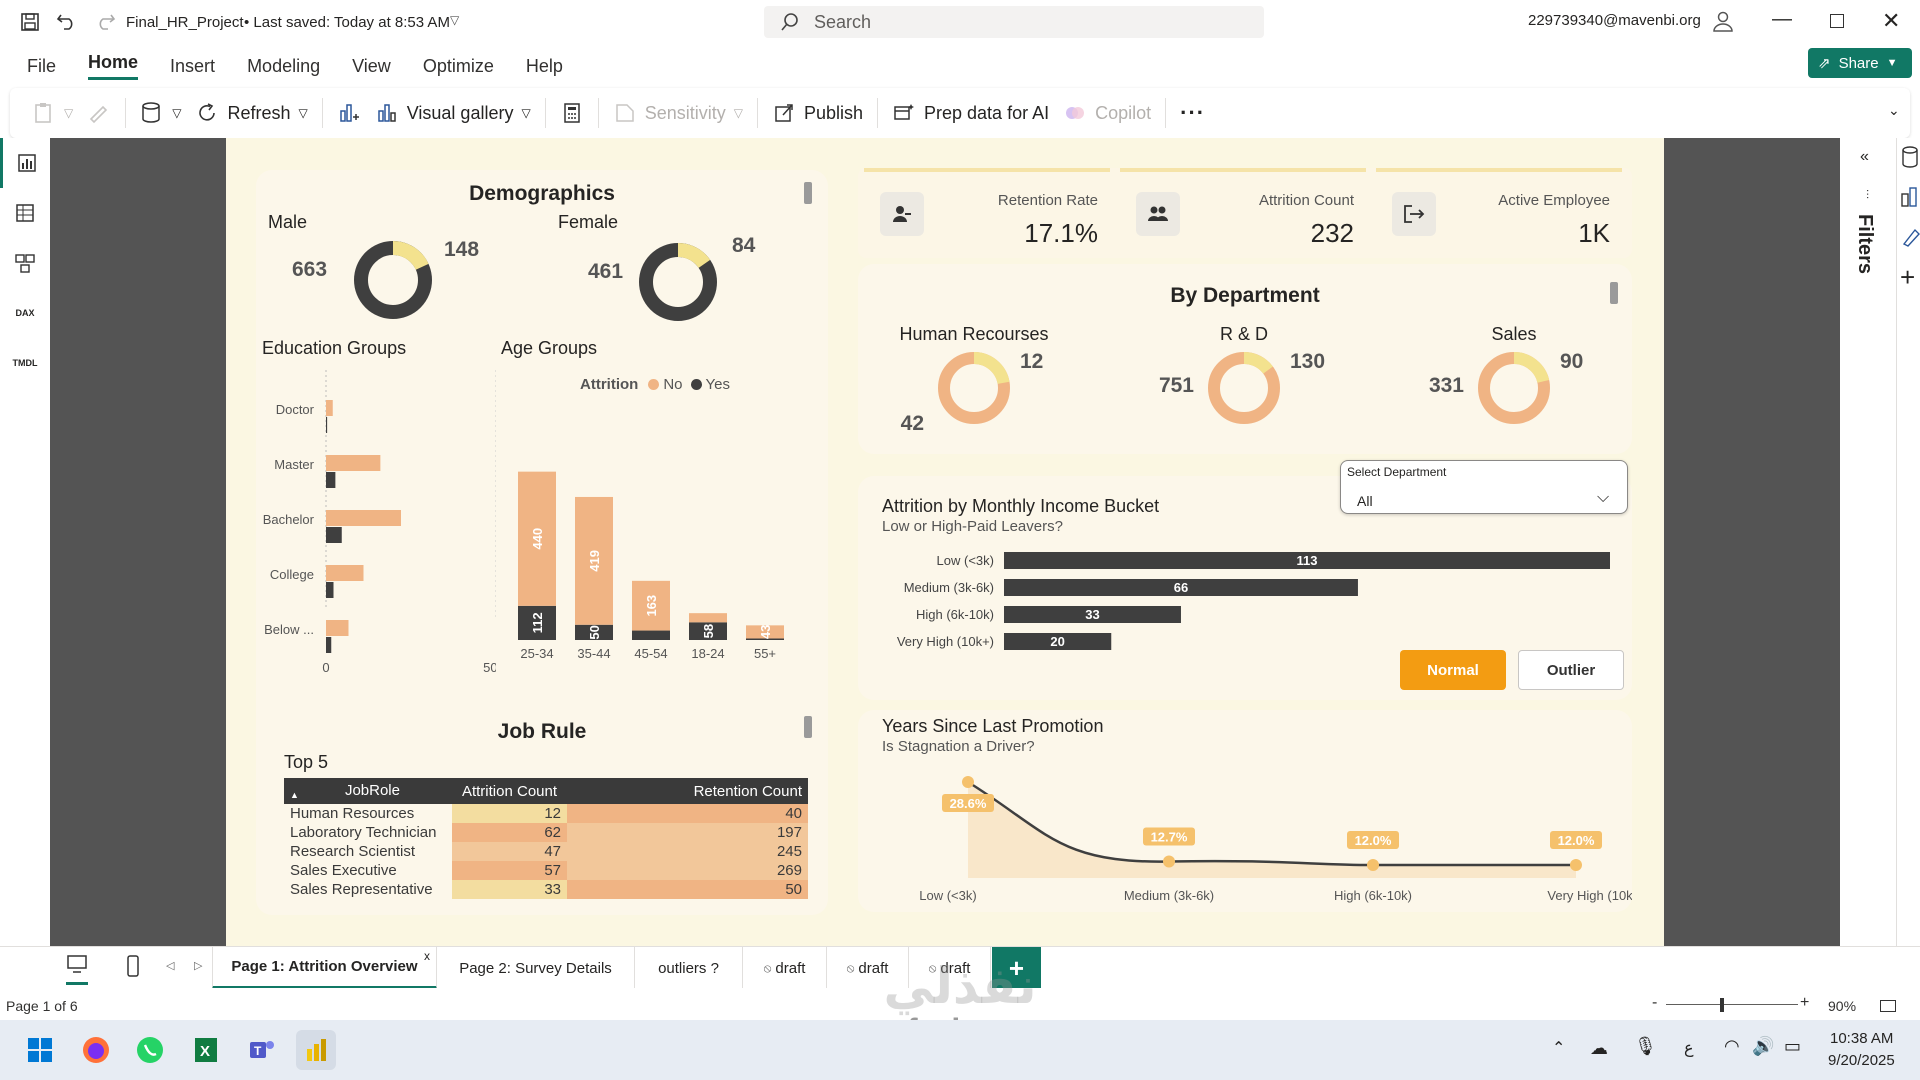  What do you see at coordinates (1571, 670) in the screenshot?
I see `outlier-button: Outlier` at bounding box center [1571, 670].